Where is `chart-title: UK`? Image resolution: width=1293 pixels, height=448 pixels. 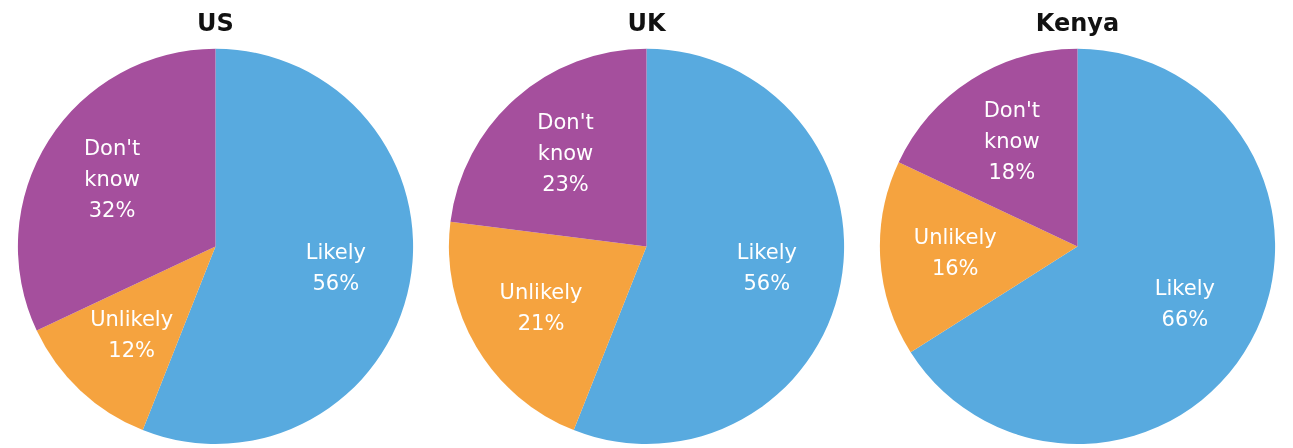 chart-title: UK is located at coordinates (647, 22).